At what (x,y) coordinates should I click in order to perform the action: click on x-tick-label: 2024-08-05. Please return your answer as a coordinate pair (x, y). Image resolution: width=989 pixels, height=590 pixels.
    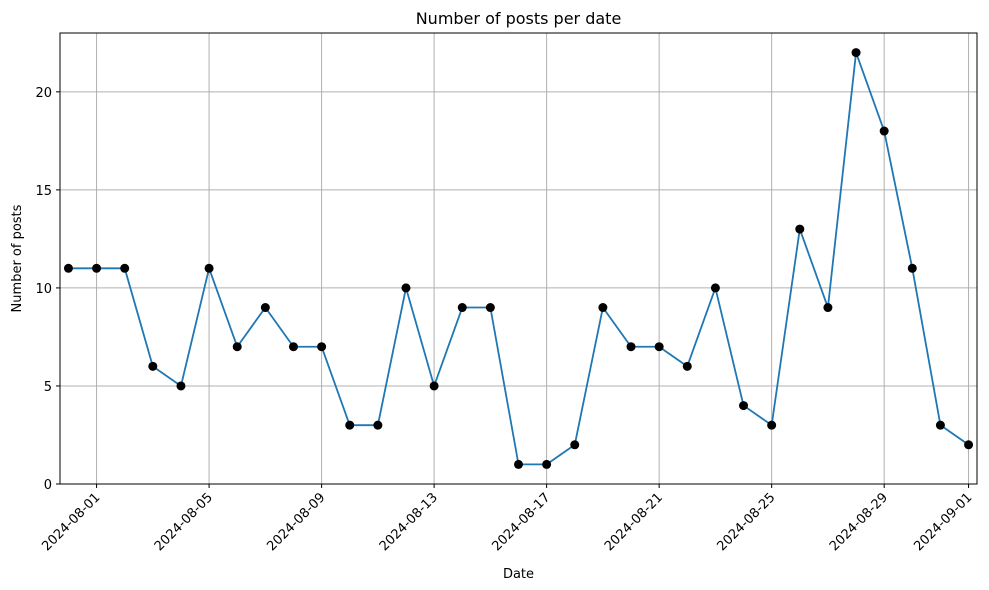
    Looking at the image, I should click on (184, 522).